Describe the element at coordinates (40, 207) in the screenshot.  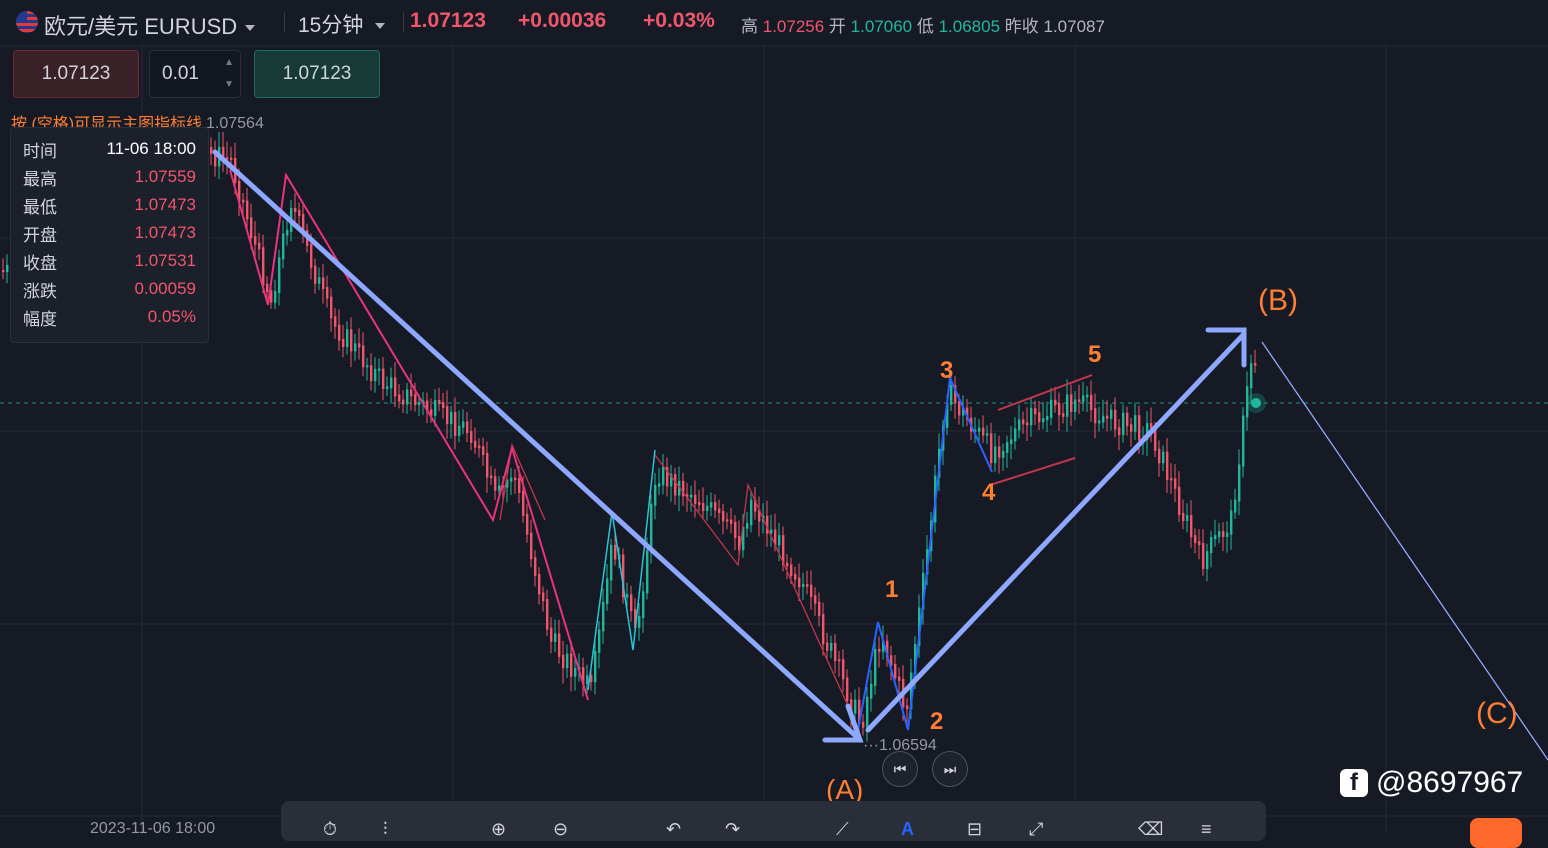
I see `info-label: 最低` at that location.